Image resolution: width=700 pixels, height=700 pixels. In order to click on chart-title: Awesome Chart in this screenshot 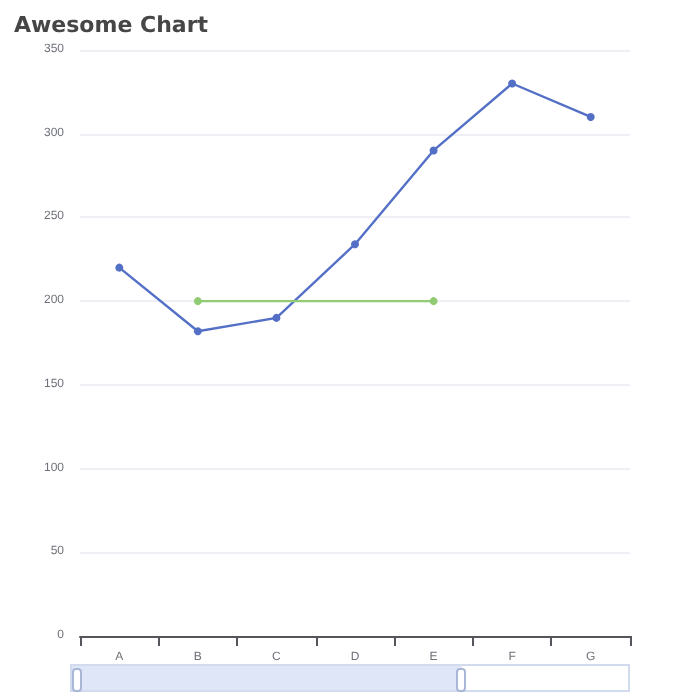, I will do `click(111, 25)`.